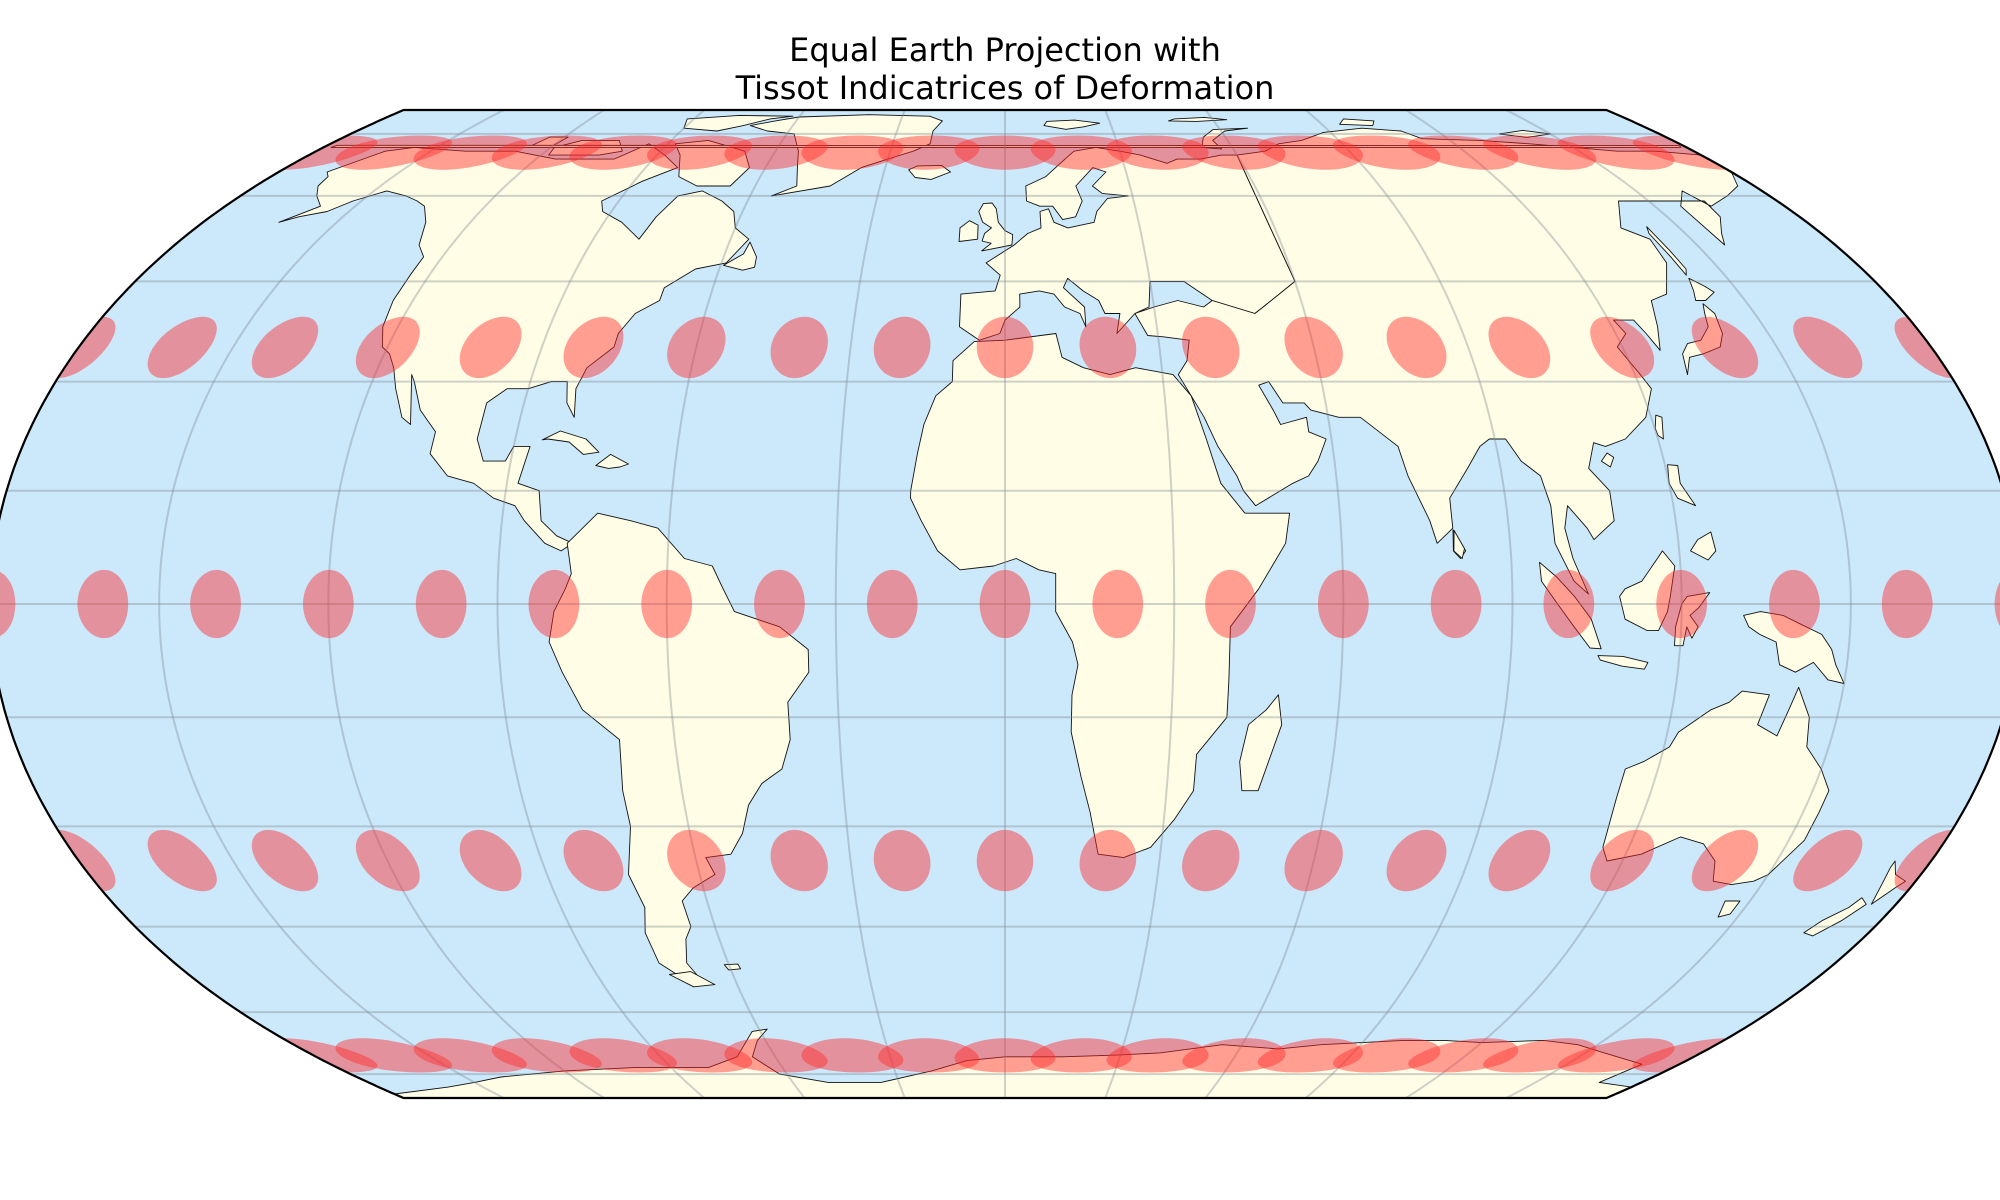 Image resolution: width=2000 pixels, height=1200 pixels. I want to click on landmass-spitsbergen-franz, so click(1198, 119).